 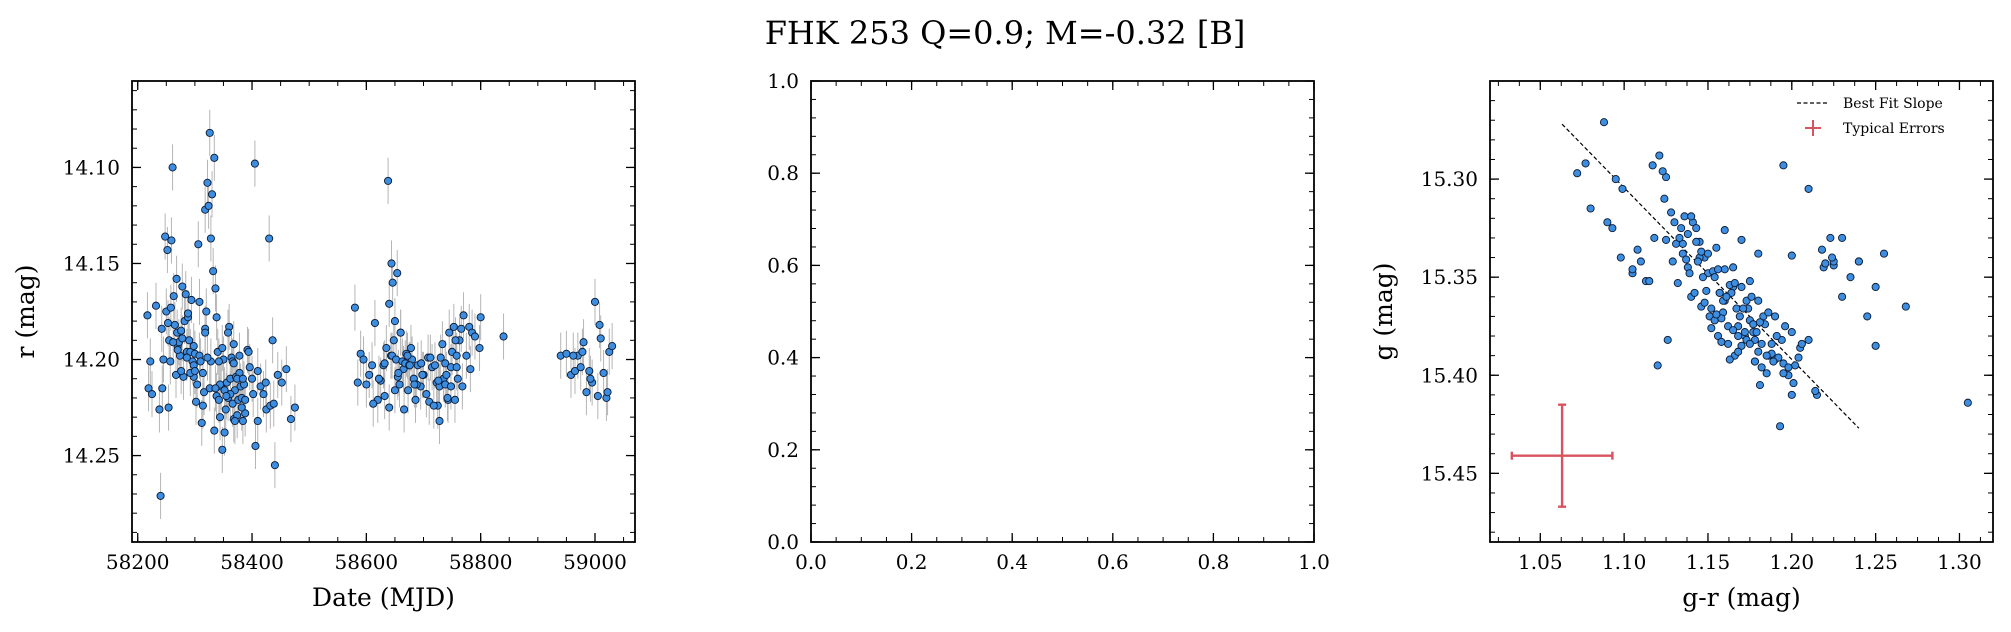 I want to click on x-tick-label: 1.20, so click(x=1792, y=562).